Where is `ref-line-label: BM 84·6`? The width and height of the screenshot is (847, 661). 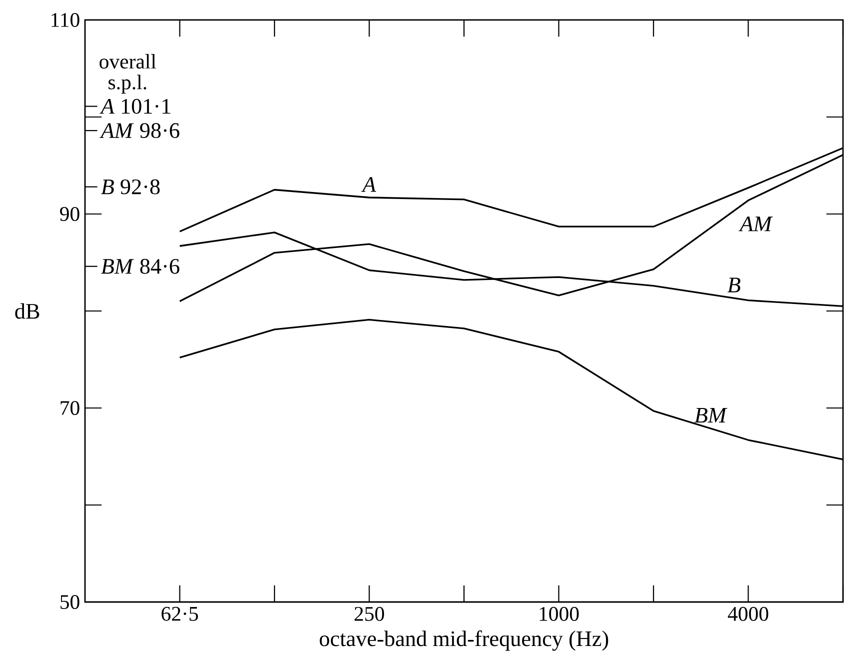
ref-line-label: BM 84·6 is located at coordinates (140, 266).